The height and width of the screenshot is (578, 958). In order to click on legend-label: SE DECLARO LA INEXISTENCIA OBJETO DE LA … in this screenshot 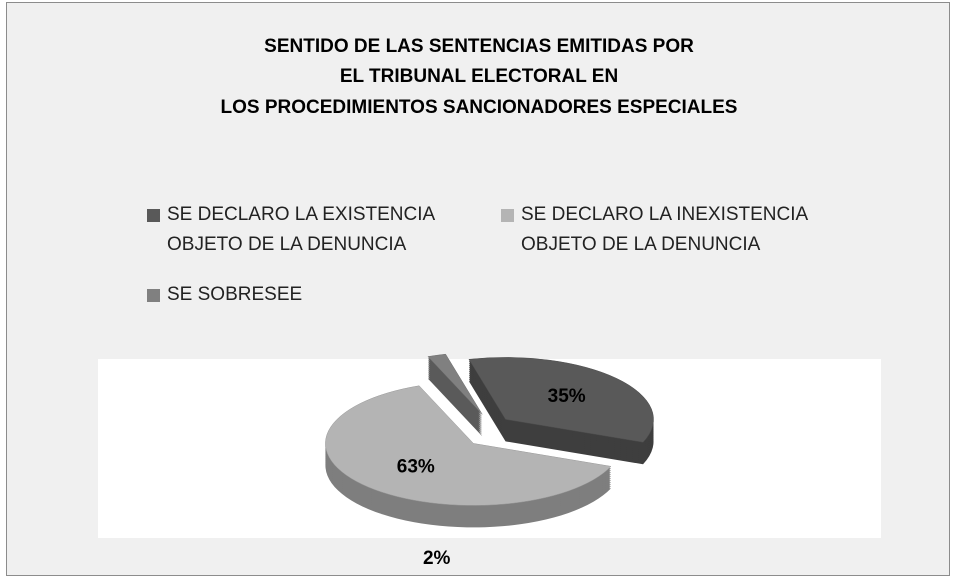, I will do `click(664, 229)`.